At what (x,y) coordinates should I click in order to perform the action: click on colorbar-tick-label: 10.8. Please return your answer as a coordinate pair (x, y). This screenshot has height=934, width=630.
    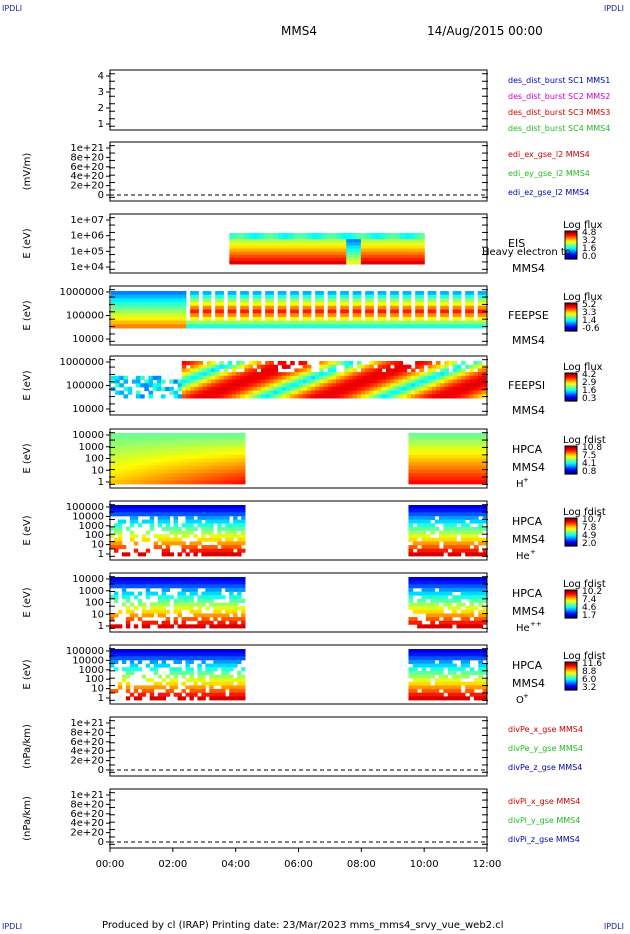
    Looking at the image, I should click on (592, 448).